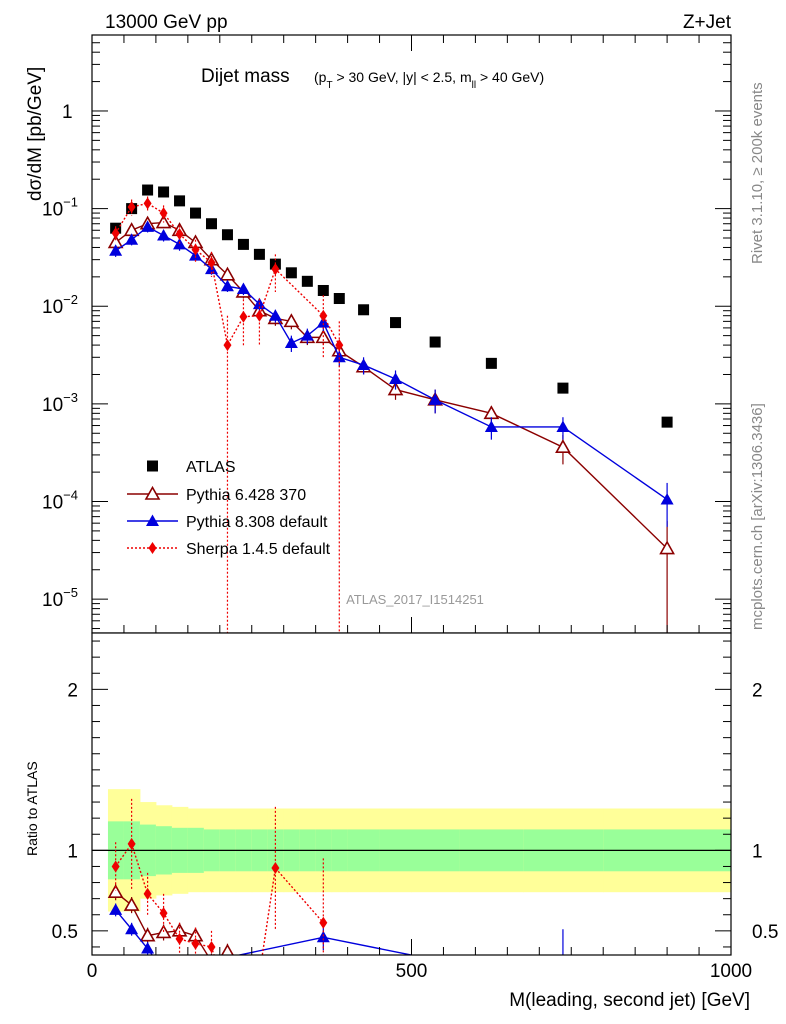 The height and width of the screenshot is (1024, 786). What do you see at coordinates (338, 901) in the screenshot?
I see `ratio-series-layer` at bounding box center [338, 901].